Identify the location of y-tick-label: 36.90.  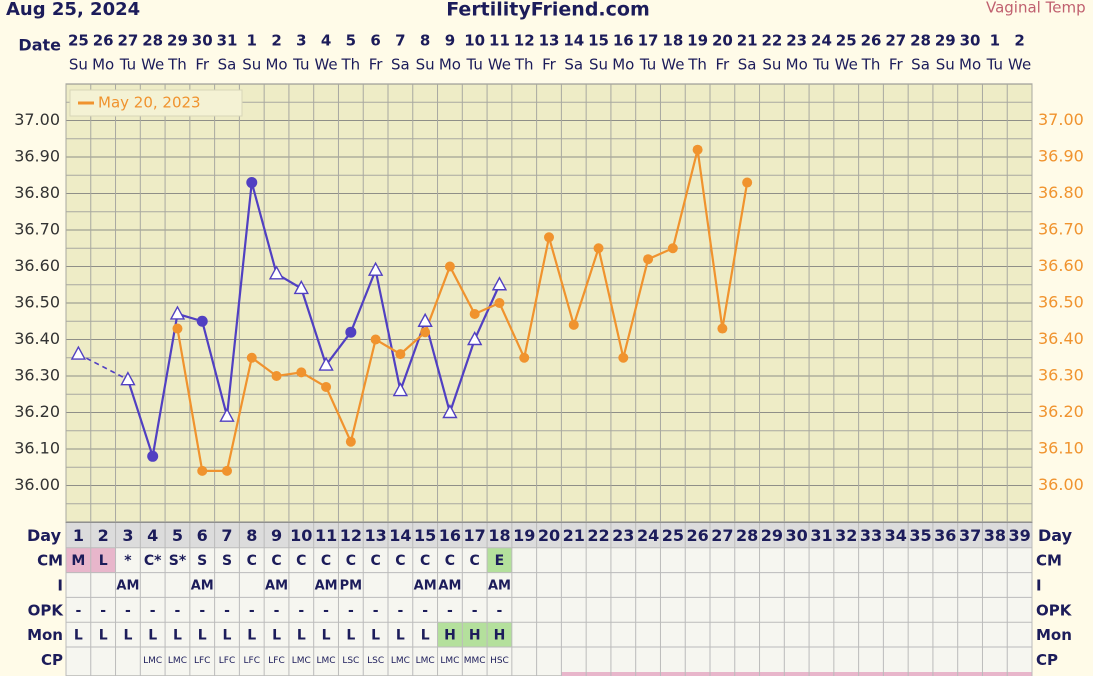
(37, 156).